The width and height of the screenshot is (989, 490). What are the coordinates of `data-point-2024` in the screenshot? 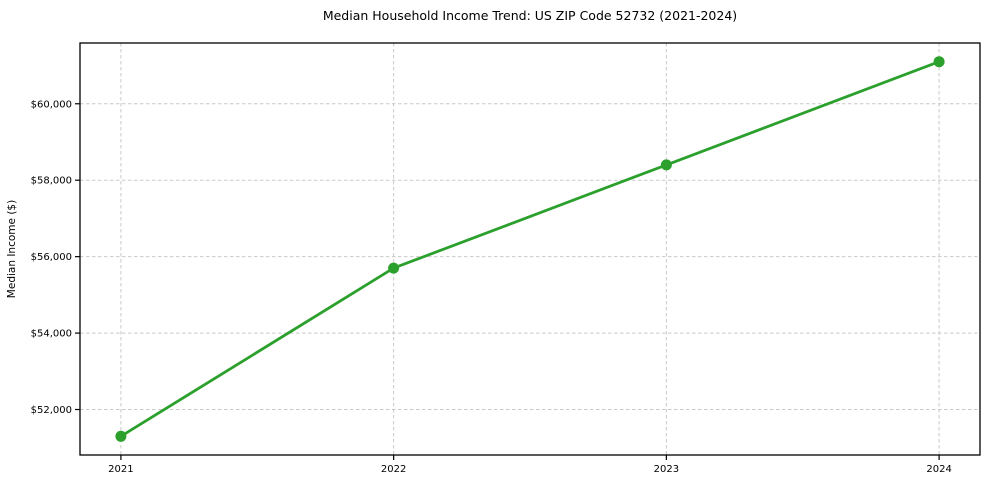 It's located at (939, 62).